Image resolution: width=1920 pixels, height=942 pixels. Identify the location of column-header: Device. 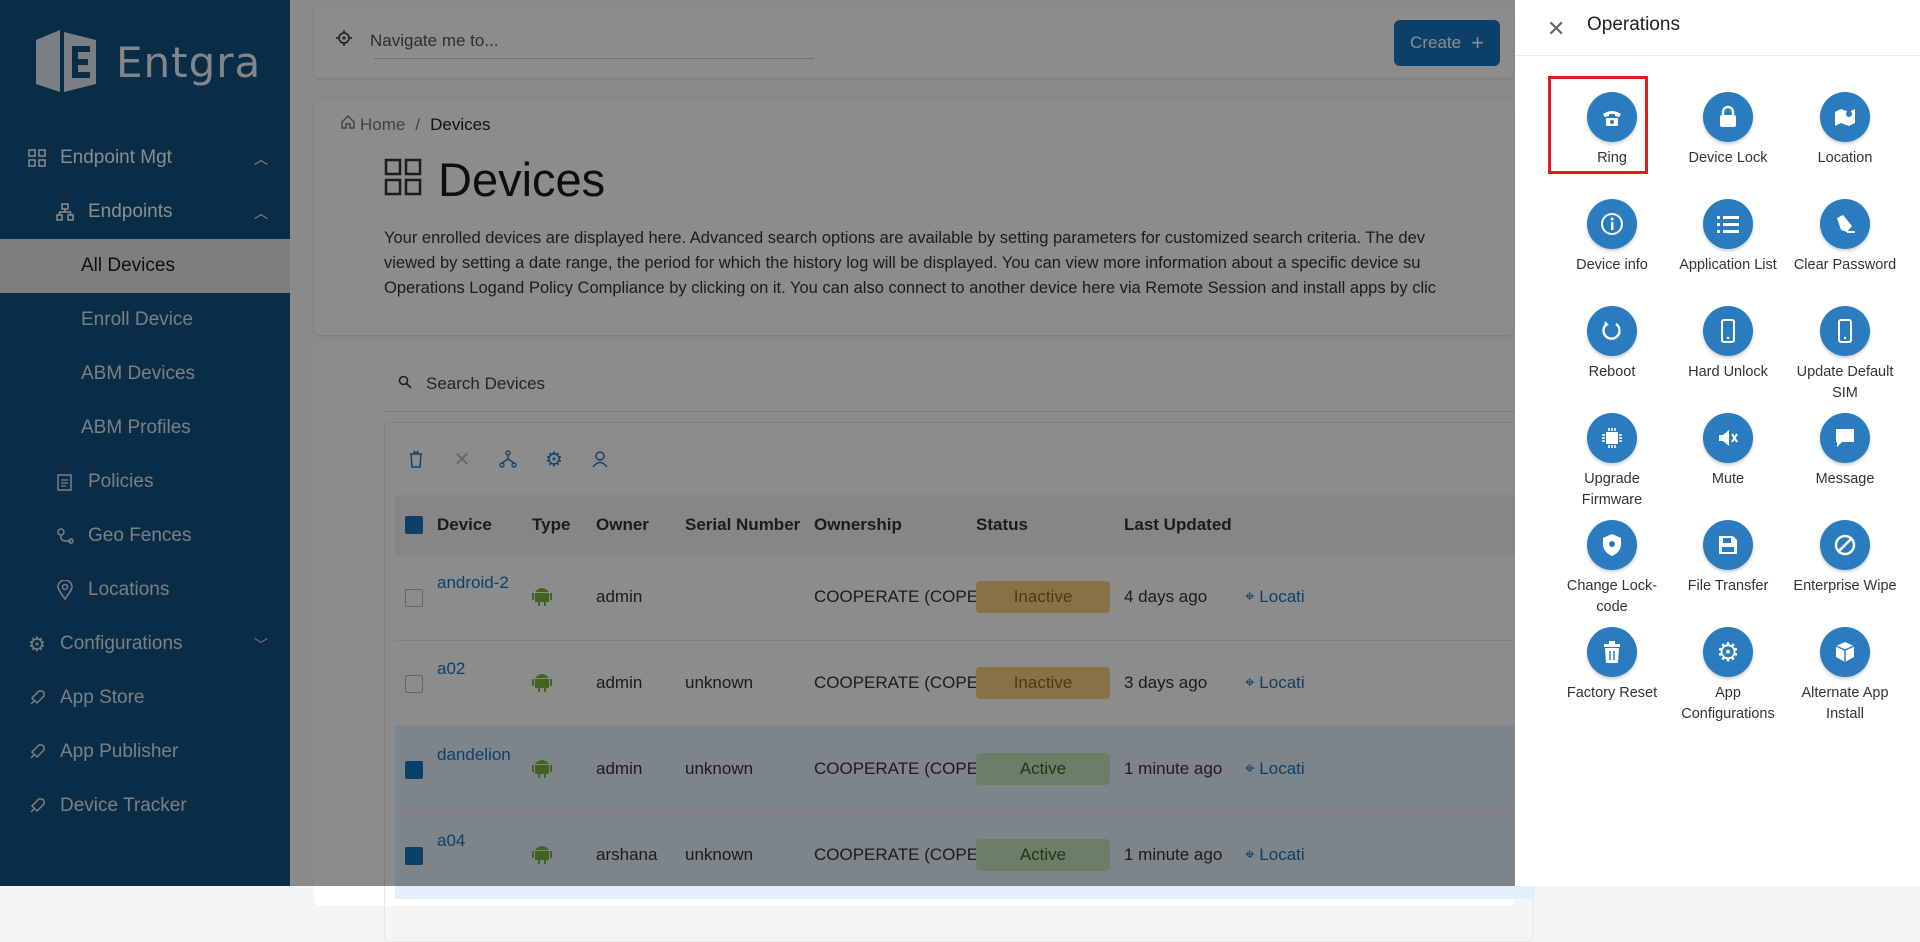
(464, 524).